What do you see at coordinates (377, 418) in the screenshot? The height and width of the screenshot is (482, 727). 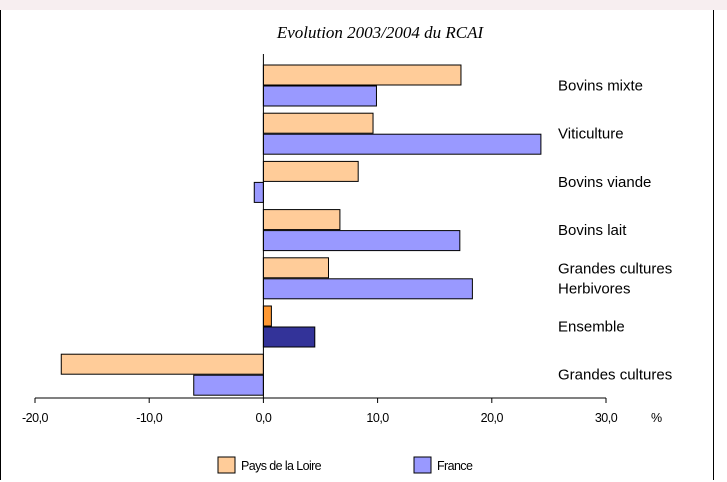 I see `x-tick-label: 10,0` at bounding box center [377, 418].